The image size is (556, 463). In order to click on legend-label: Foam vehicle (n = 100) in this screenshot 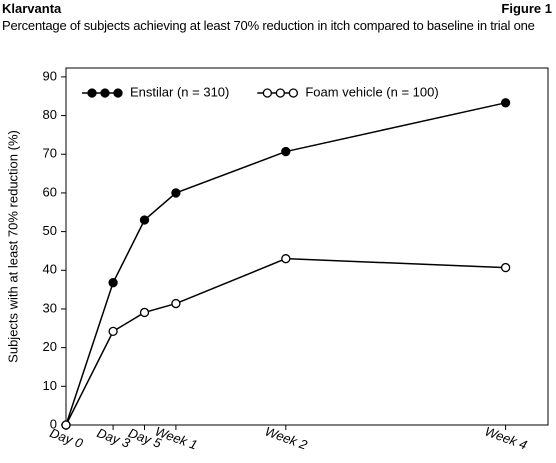, I will do `click(371, 91)`.